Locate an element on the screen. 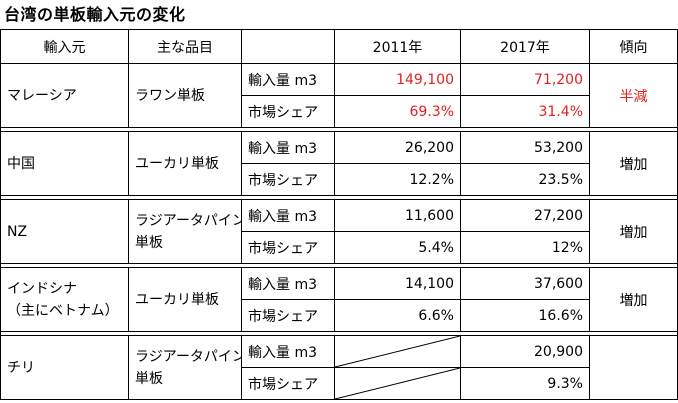  origin-cell: インドシナ （主にベトナム） is located at coordinates (64, 299).